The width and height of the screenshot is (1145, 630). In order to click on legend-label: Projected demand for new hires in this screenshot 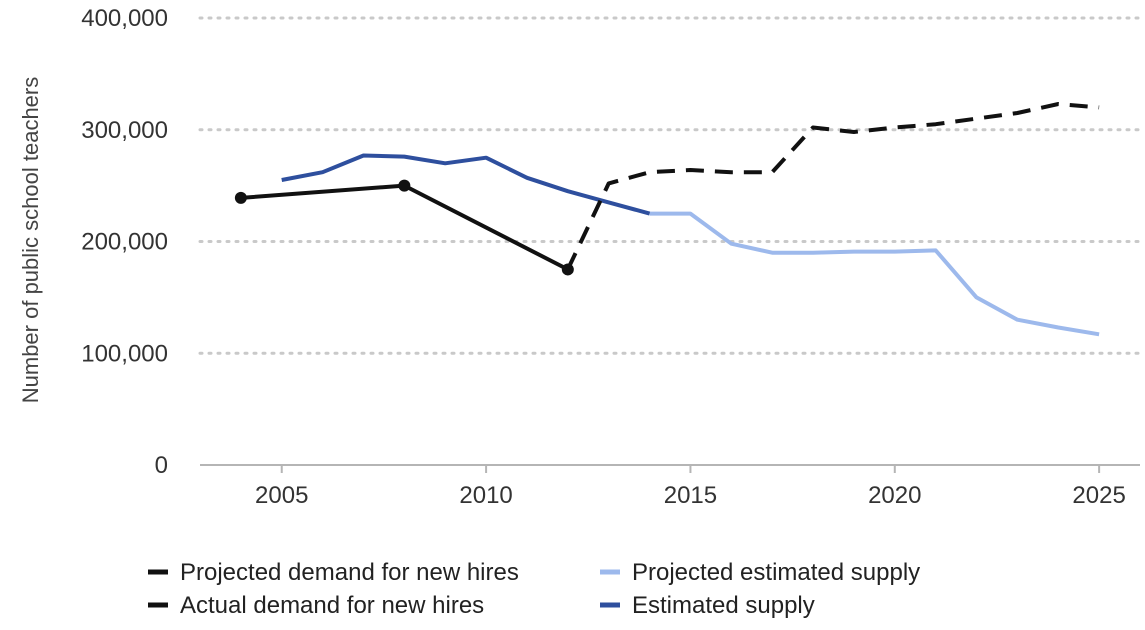, I will do `click(349, 572)`.